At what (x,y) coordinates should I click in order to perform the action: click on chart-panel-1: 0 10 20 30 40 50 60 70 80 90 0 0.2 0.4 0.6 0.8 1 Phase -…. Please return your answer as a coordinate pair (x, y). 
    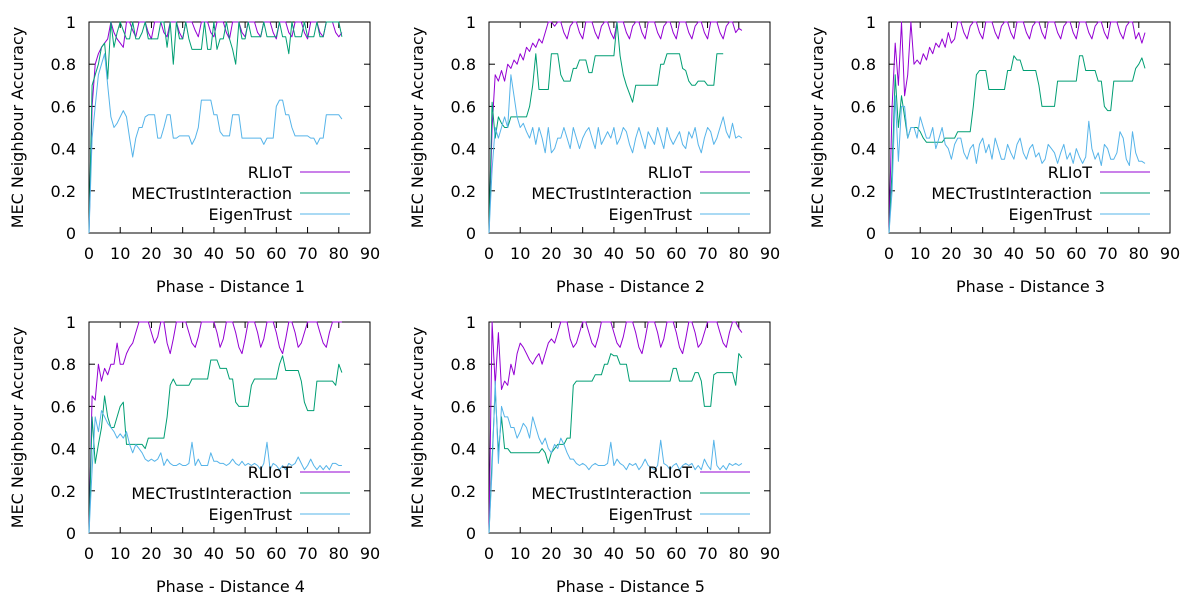
    Looking at the image, I should click on (194, 154).